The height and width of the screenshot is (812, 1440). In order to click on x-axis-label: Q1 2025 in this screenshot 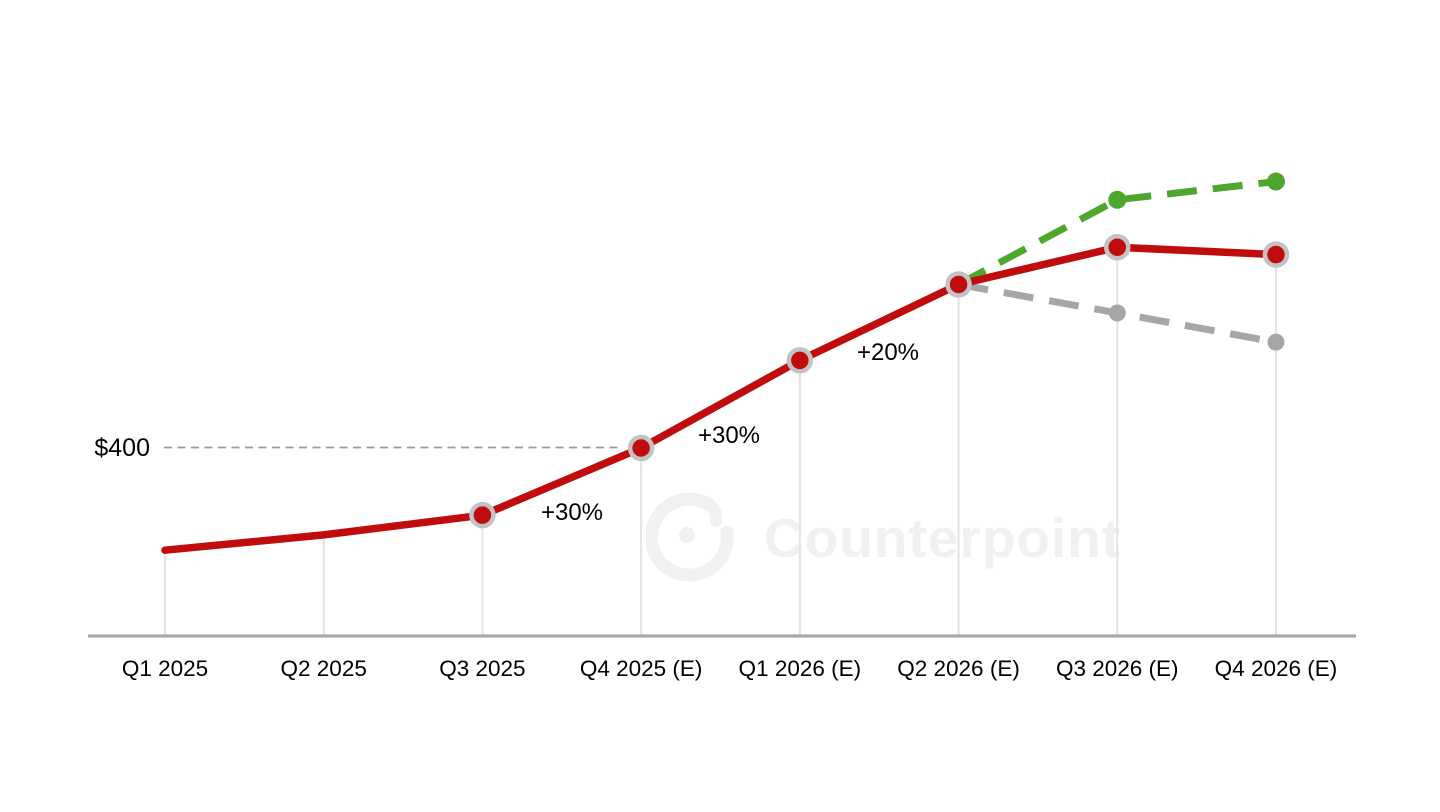, I will do `click(165, 668)`.